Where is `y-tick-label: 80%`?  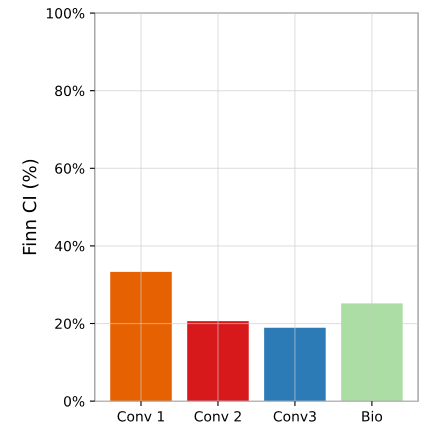 y-tick-label: 80% is located at coordinates (69, 91).